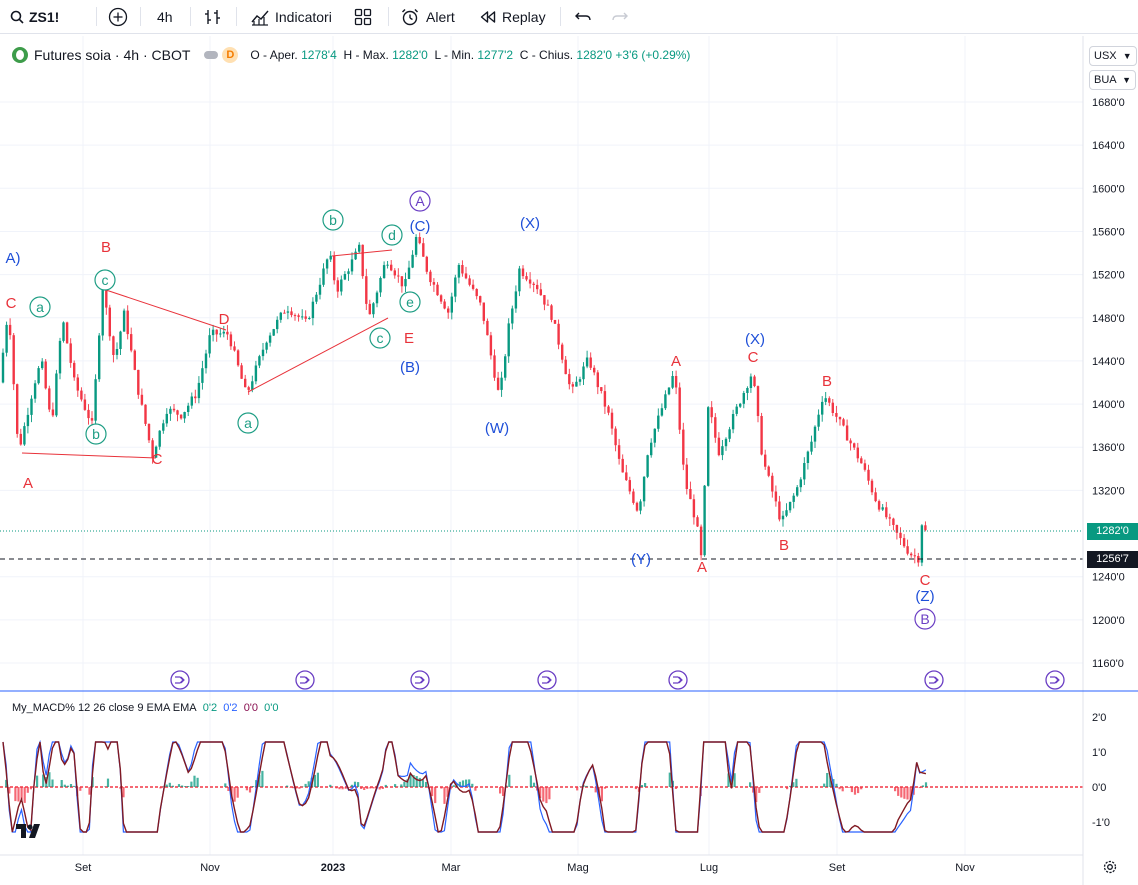 The width and height of the screenshot is (1138, 885). I want to click on wave-label-circle, so click(410, 302).